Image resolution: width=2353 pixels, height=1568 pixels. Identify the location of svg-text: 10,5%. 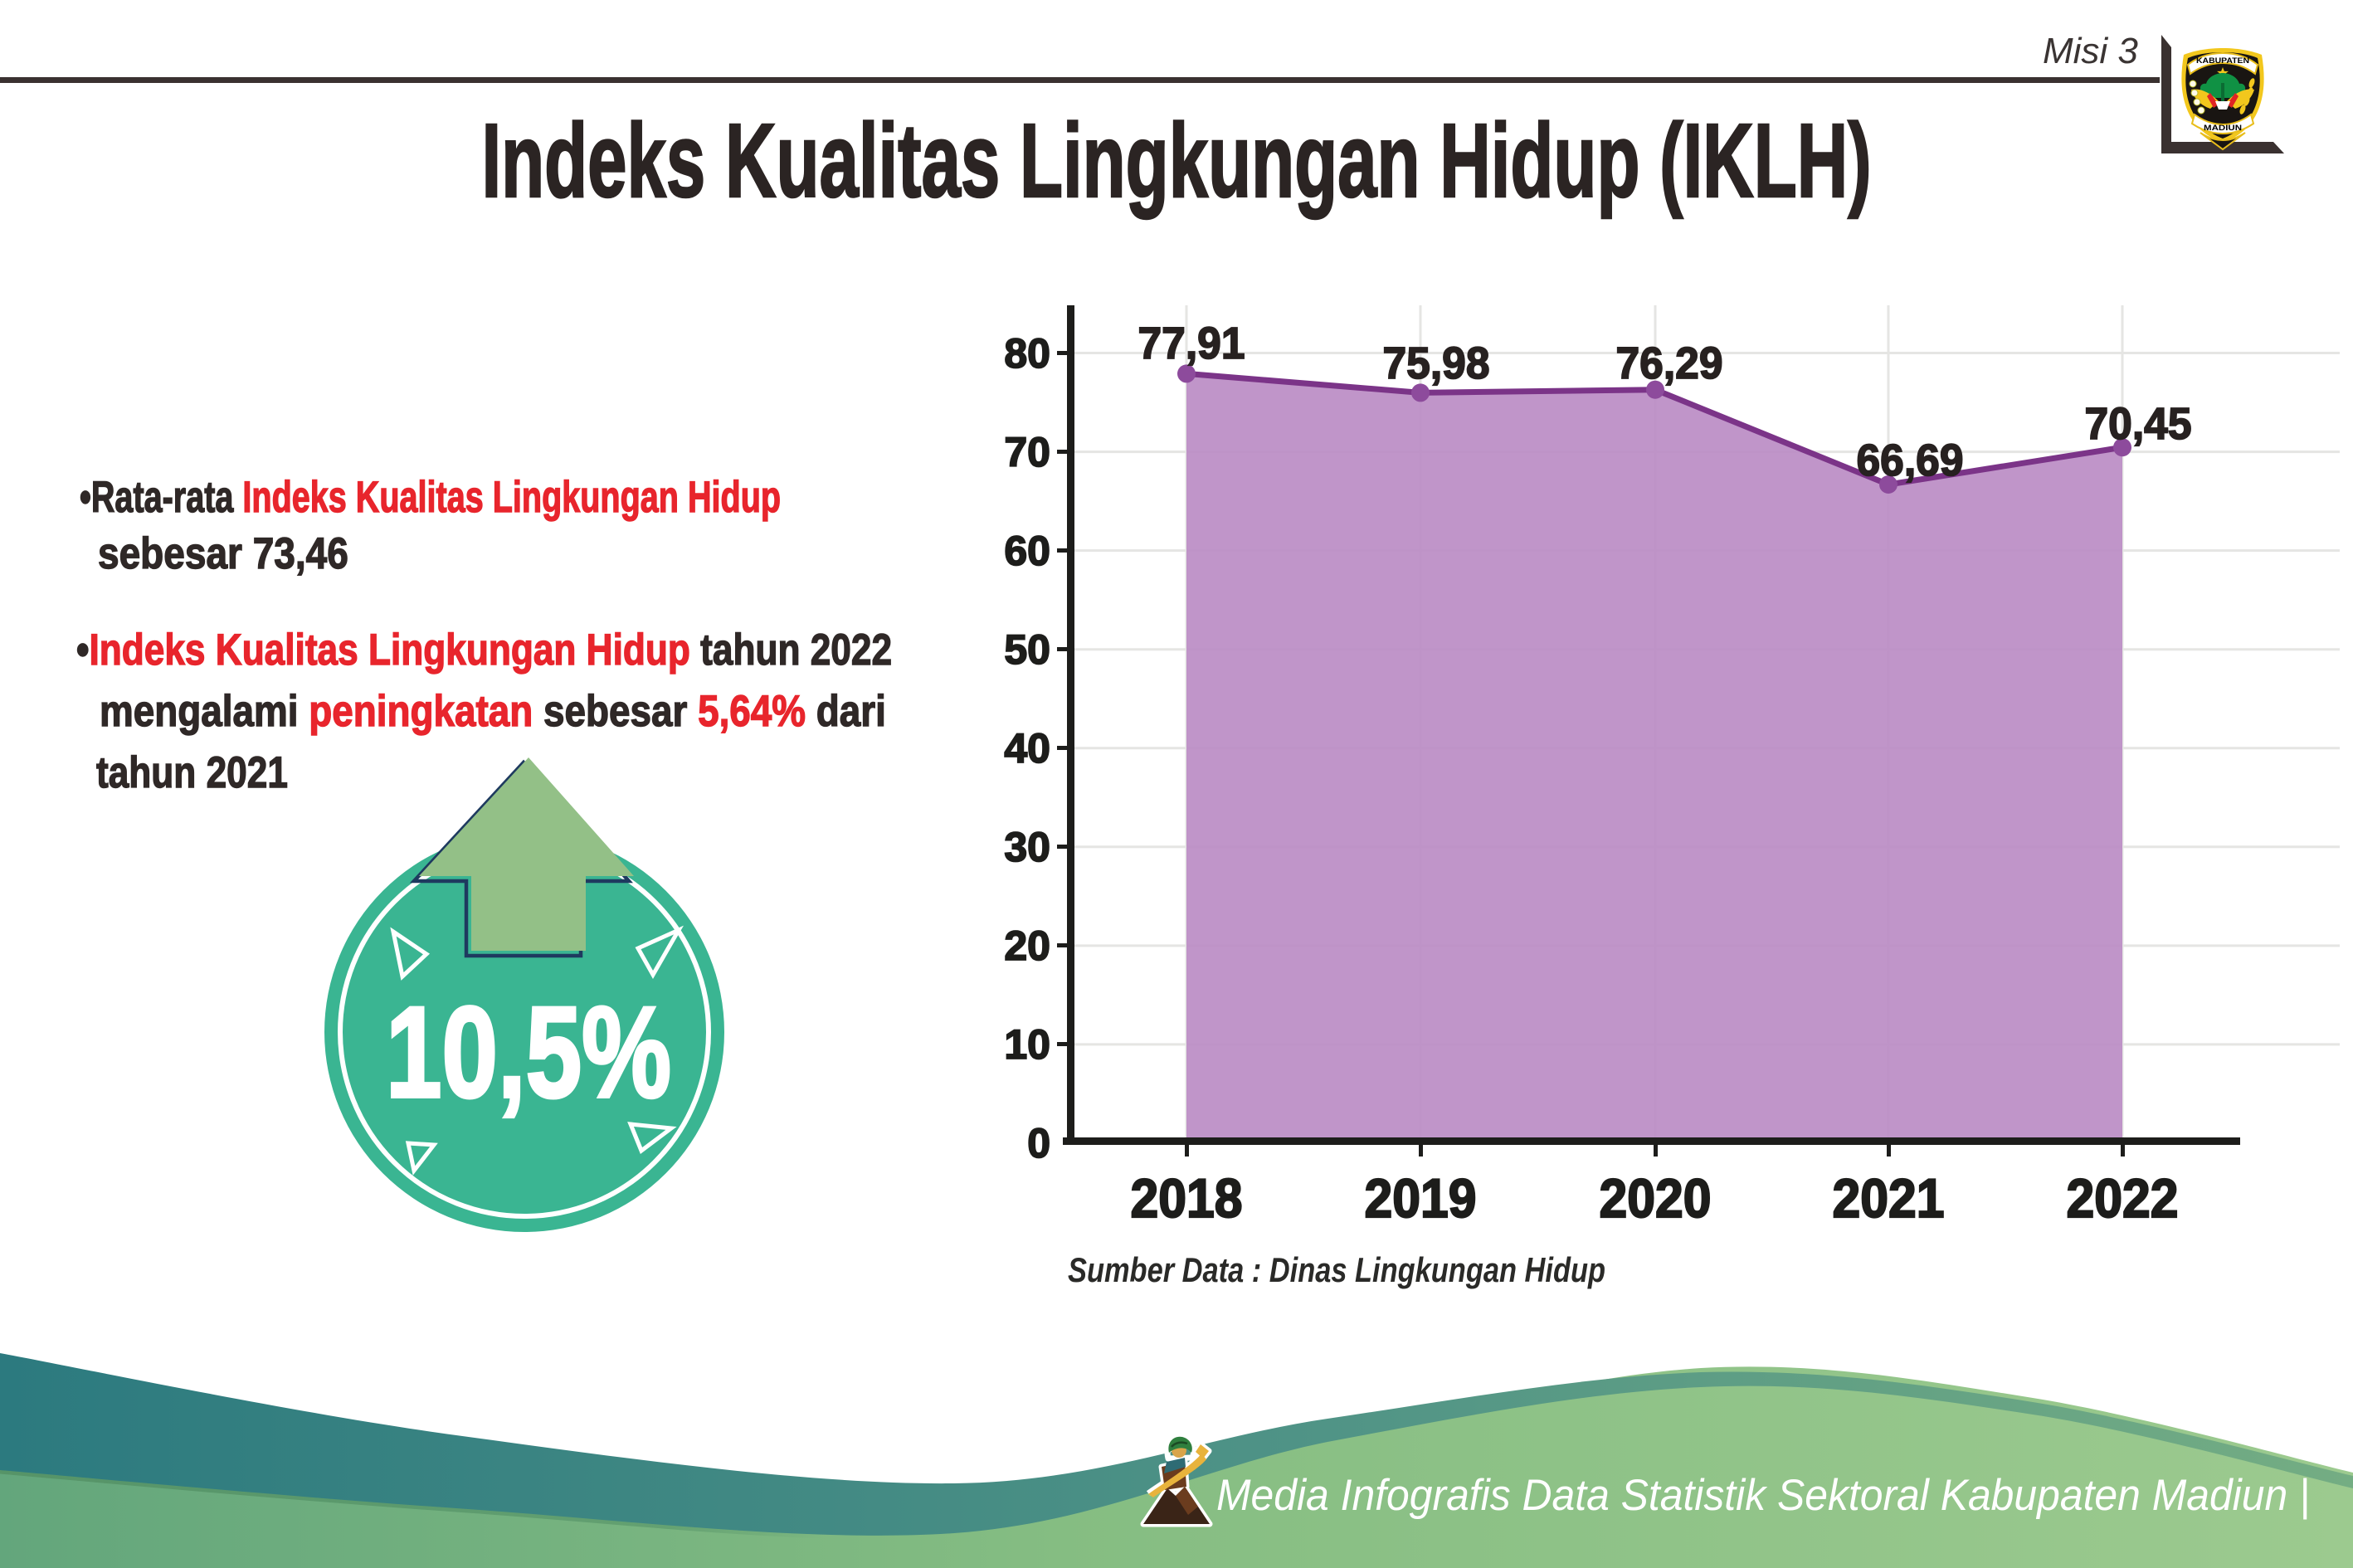
(528, 1053).